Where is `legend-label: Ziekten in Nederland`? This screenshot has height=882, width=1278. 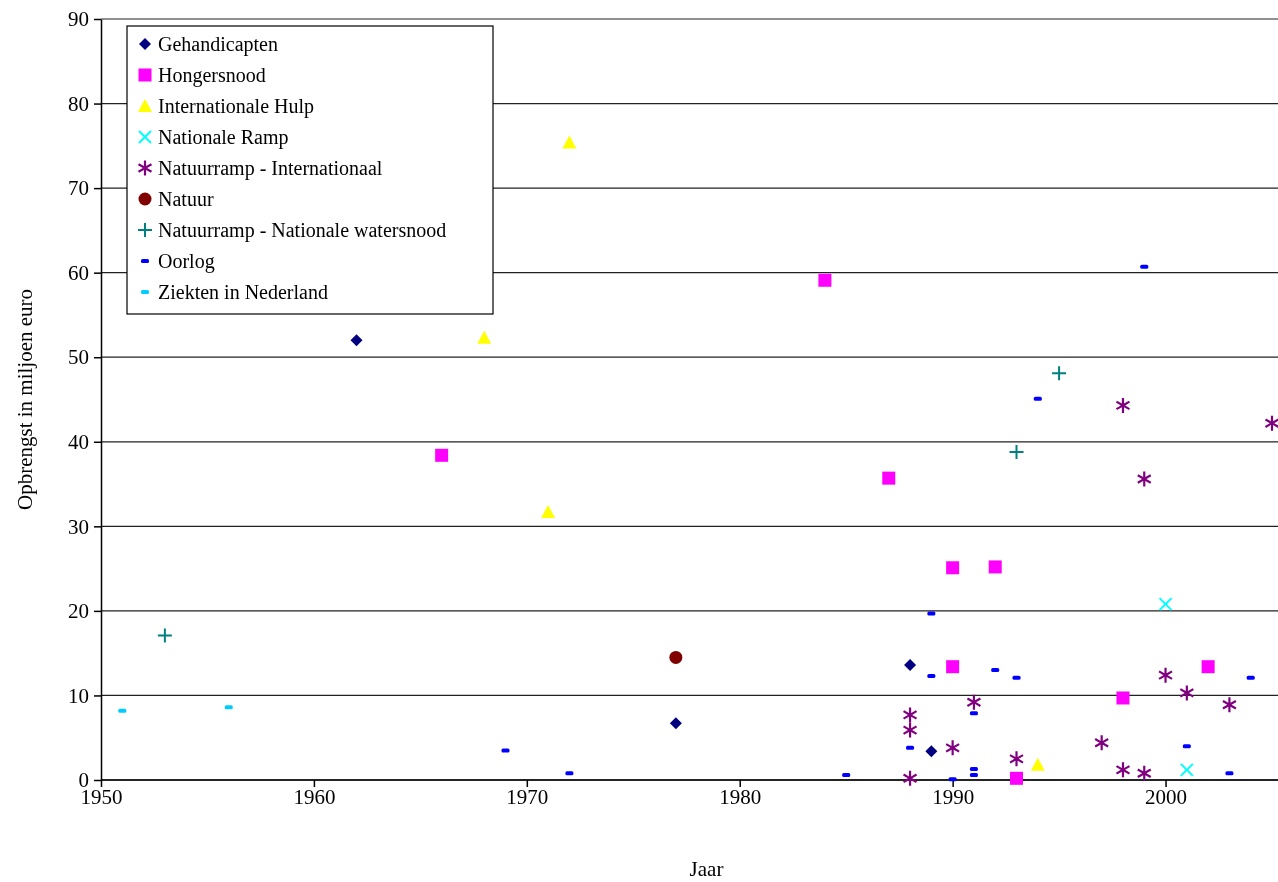 legend-label: Ziekten in Nederland is located at coordinates (243, 292).